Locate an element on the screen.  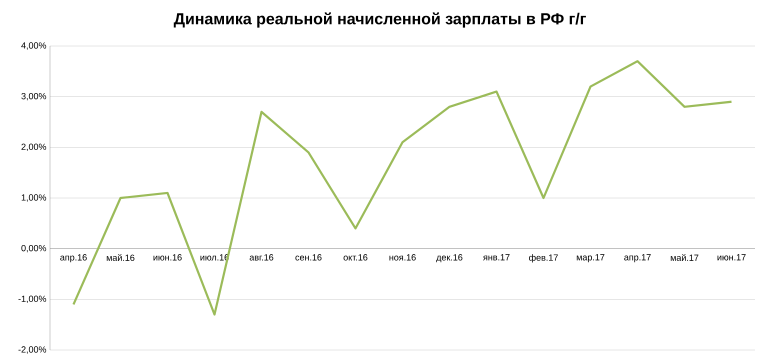
x-tick-label: мар.17 is located at coordinates (590, 258).